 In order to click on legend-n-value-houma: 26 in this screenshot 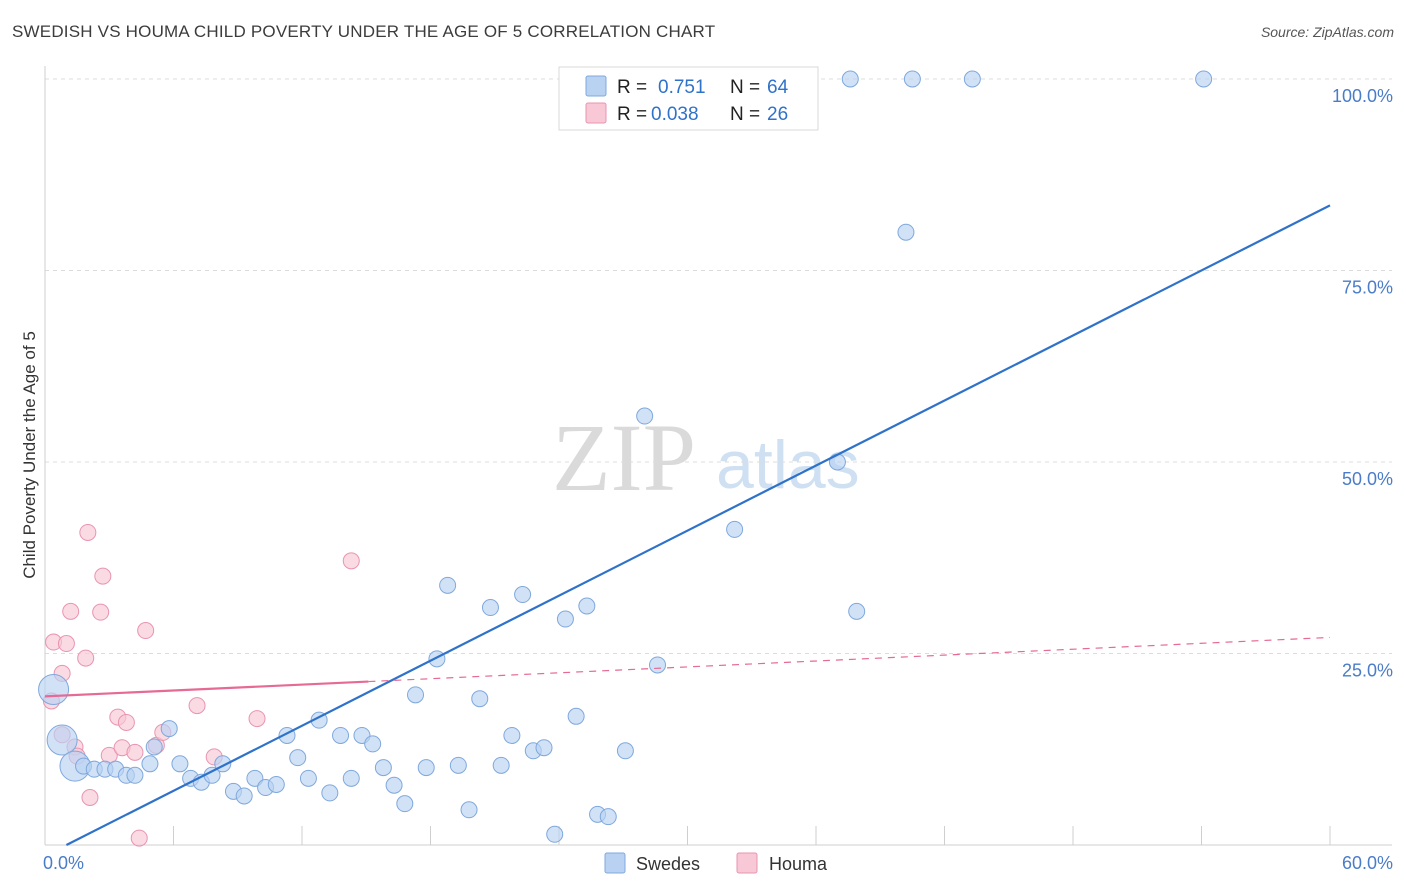, I will do `click(777, 114)`.